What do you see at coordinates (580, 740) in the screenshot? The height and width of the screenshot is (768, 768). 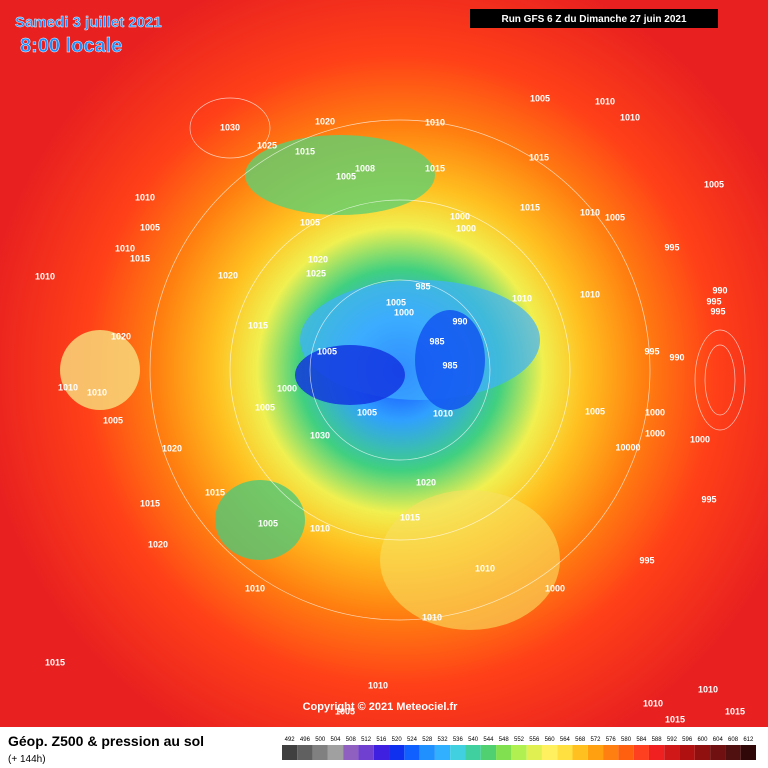 I see `scale-label: 568` at bounding box center [580, 740].